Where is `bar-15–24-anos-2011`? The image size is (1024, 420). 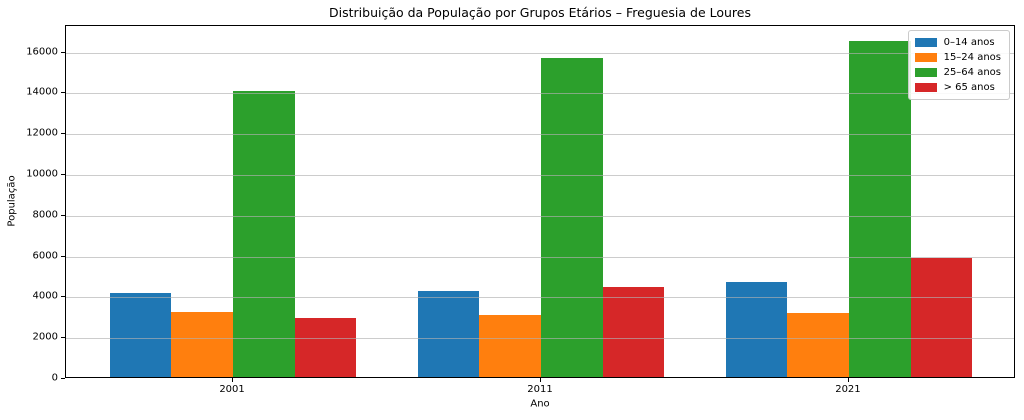 bar-15–24-anos-2011 is located at coordinates (510, 345).